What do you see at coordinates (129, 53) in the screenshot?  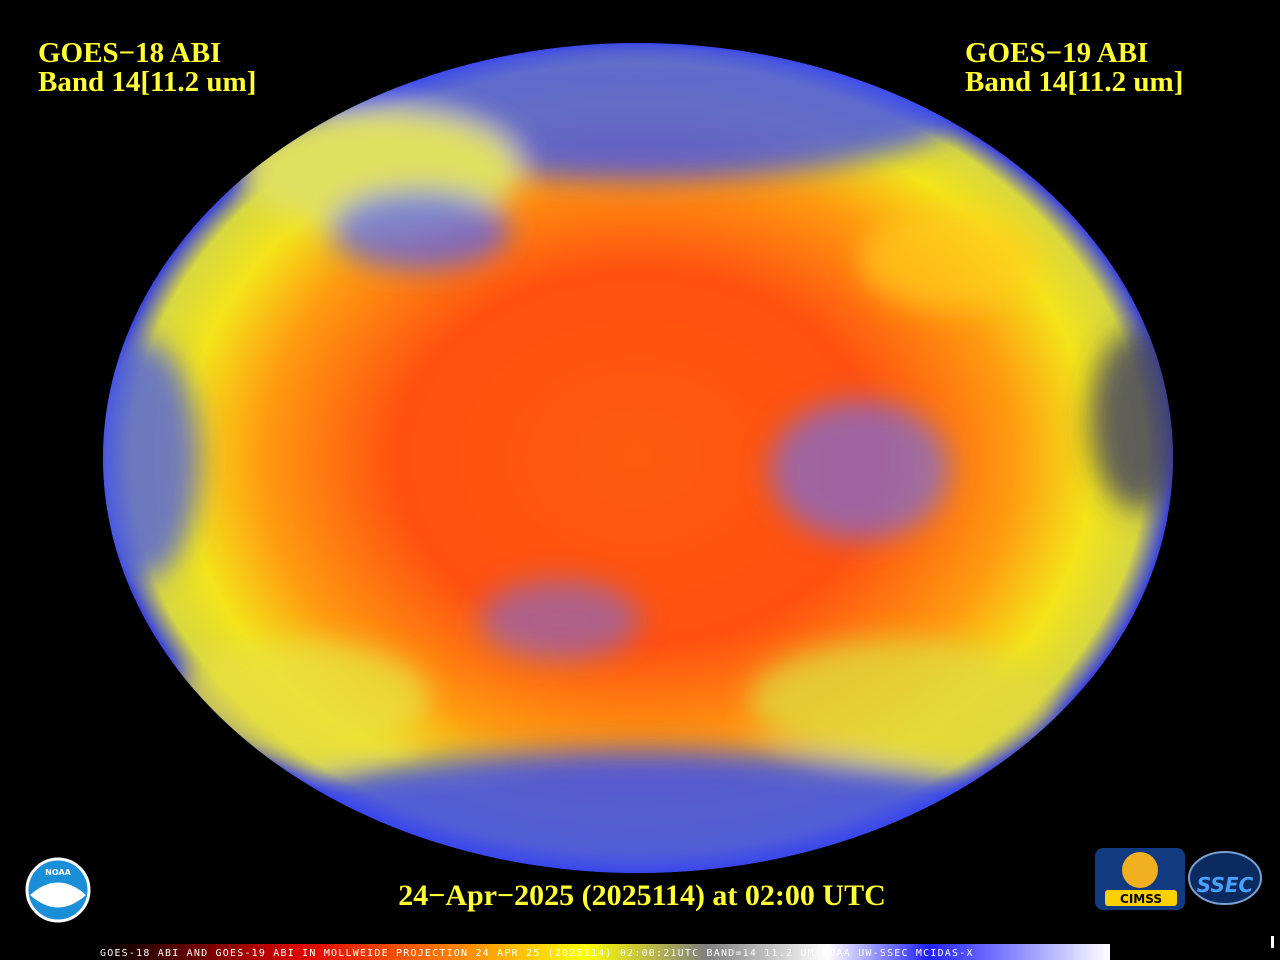 I see `left-title: GOES−18 ABI` at bounding box center [129, 53].